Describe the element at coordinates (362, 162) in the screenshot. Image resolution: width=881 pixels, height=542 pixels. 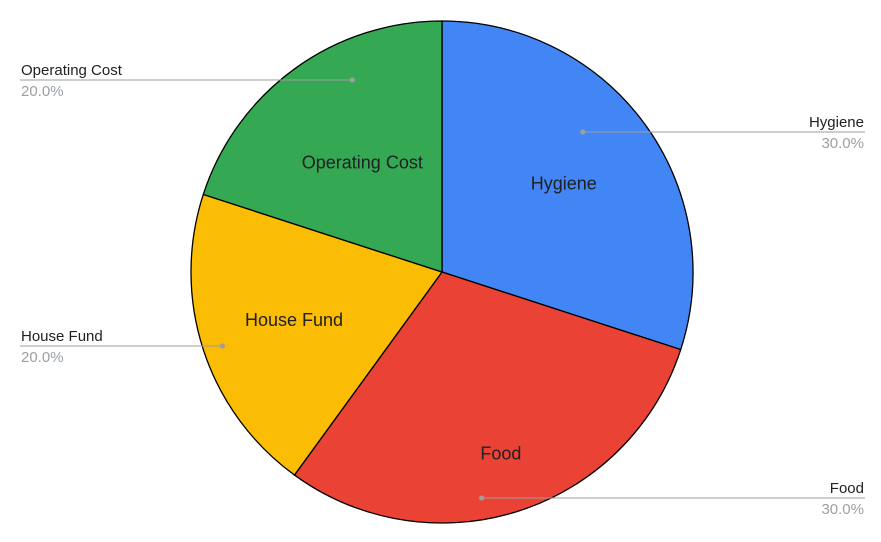
I see `slice-label-operating-cost: Operating Cost` at that location.